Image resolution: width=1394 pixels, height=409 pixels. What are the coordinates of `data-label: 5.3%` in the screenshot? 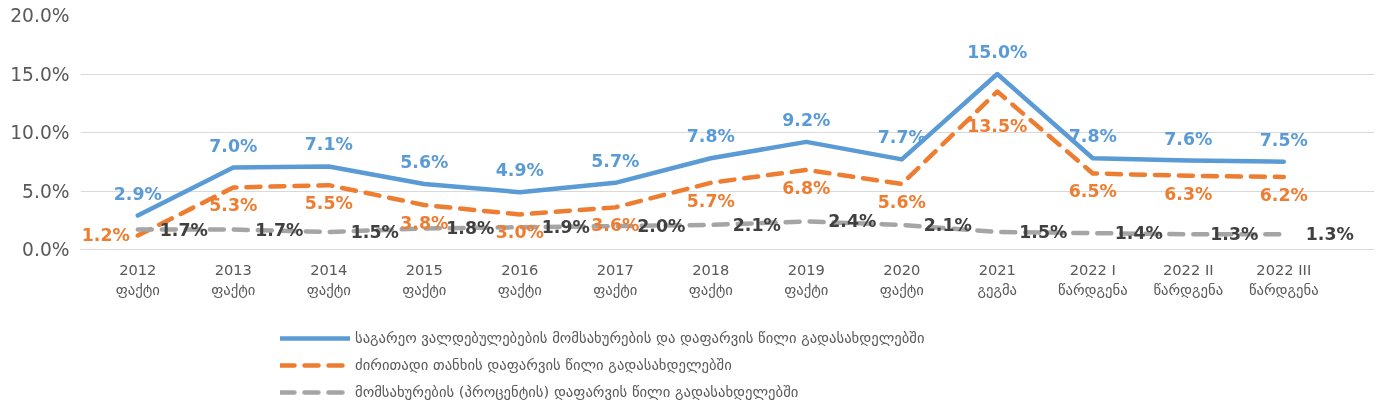 It's located at (233, 205).